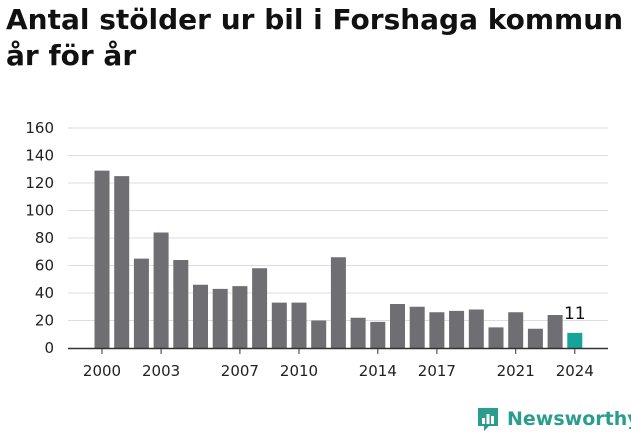  What do you see at coordinates (575, 371) in the screenshot?
I see `x-tick-label: 2024` at bounding box center [575, 371].